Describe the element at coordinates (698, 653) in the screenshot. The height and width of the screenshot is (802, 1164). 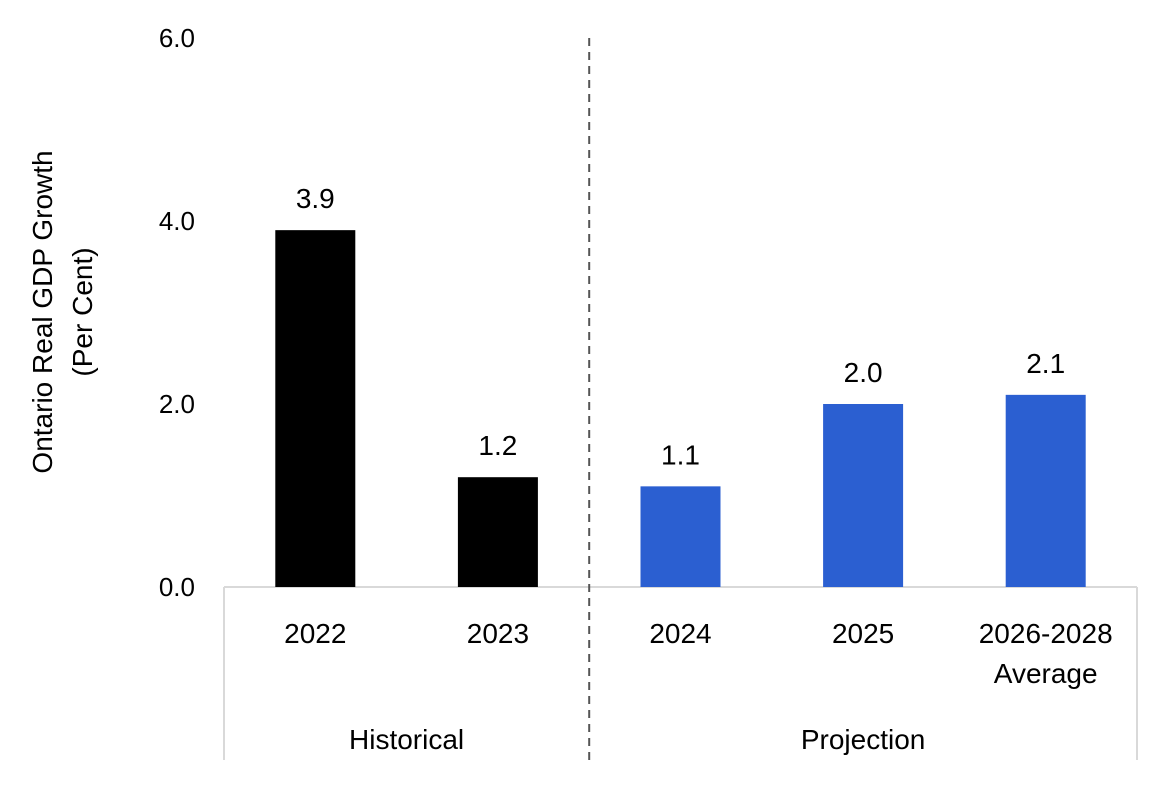
I see `category-labels: 2022 2023 2024 2025 2026-2028 Average` at that location.